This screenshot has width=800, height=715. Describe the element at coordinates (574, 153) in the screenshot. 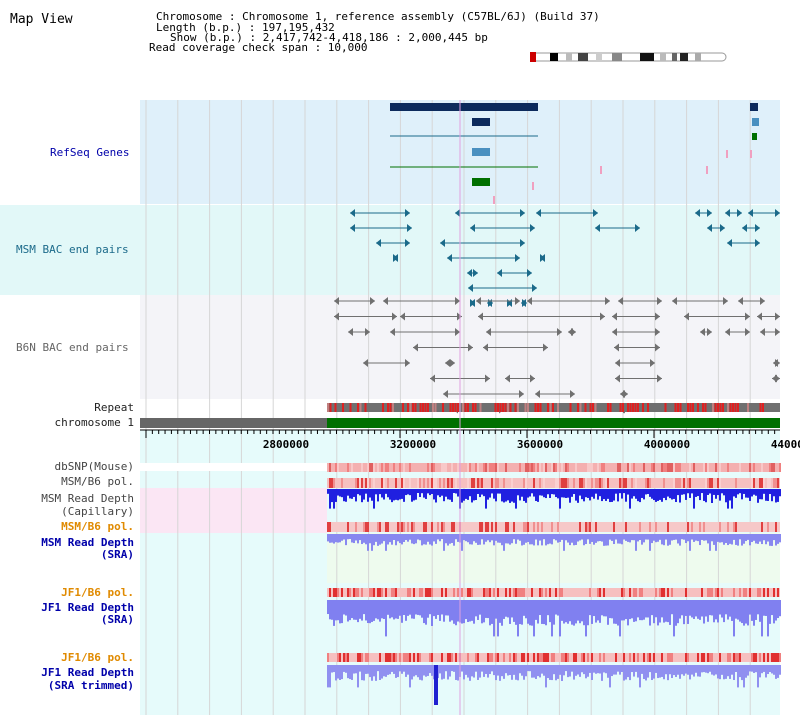

I see `refseq-genes-track` at that location.